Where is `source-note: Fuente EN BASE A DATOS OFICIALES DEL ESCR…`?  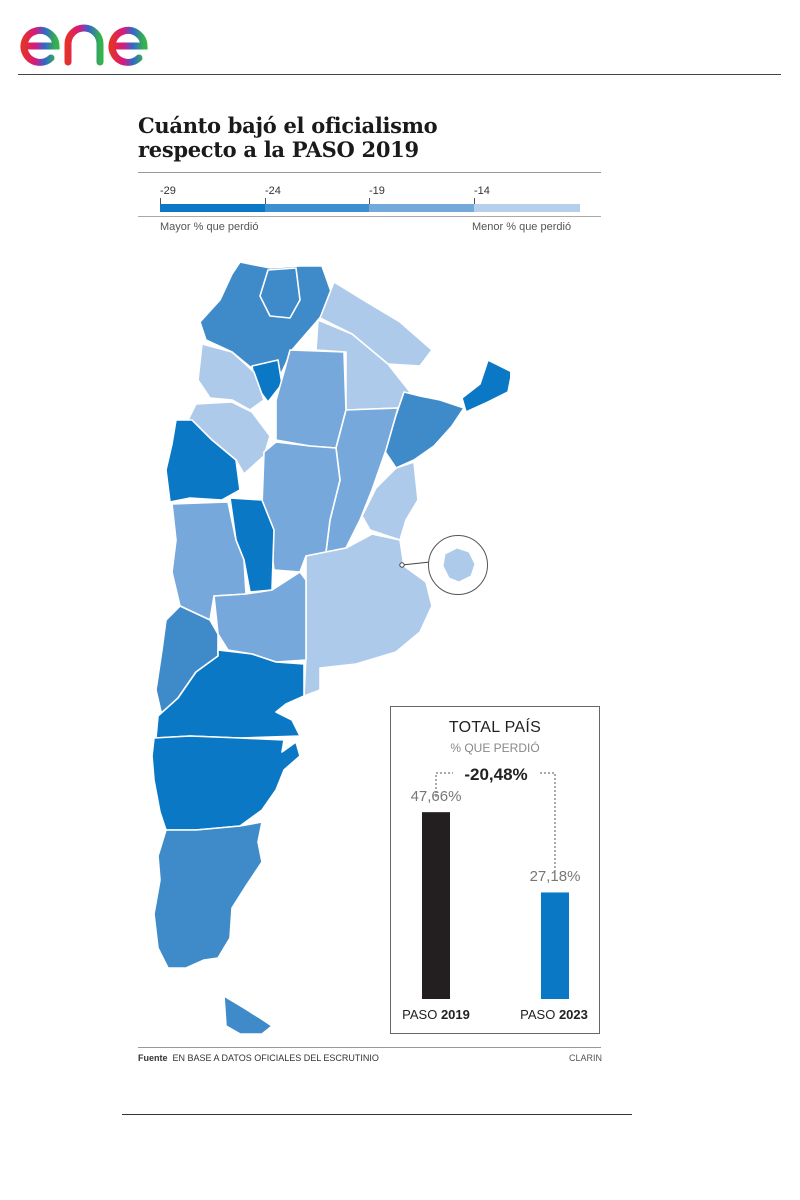
source-note: Fuente EN BASE A DATOS OFICIALES DEL ESCR… is located at coordinates (258, 1058).